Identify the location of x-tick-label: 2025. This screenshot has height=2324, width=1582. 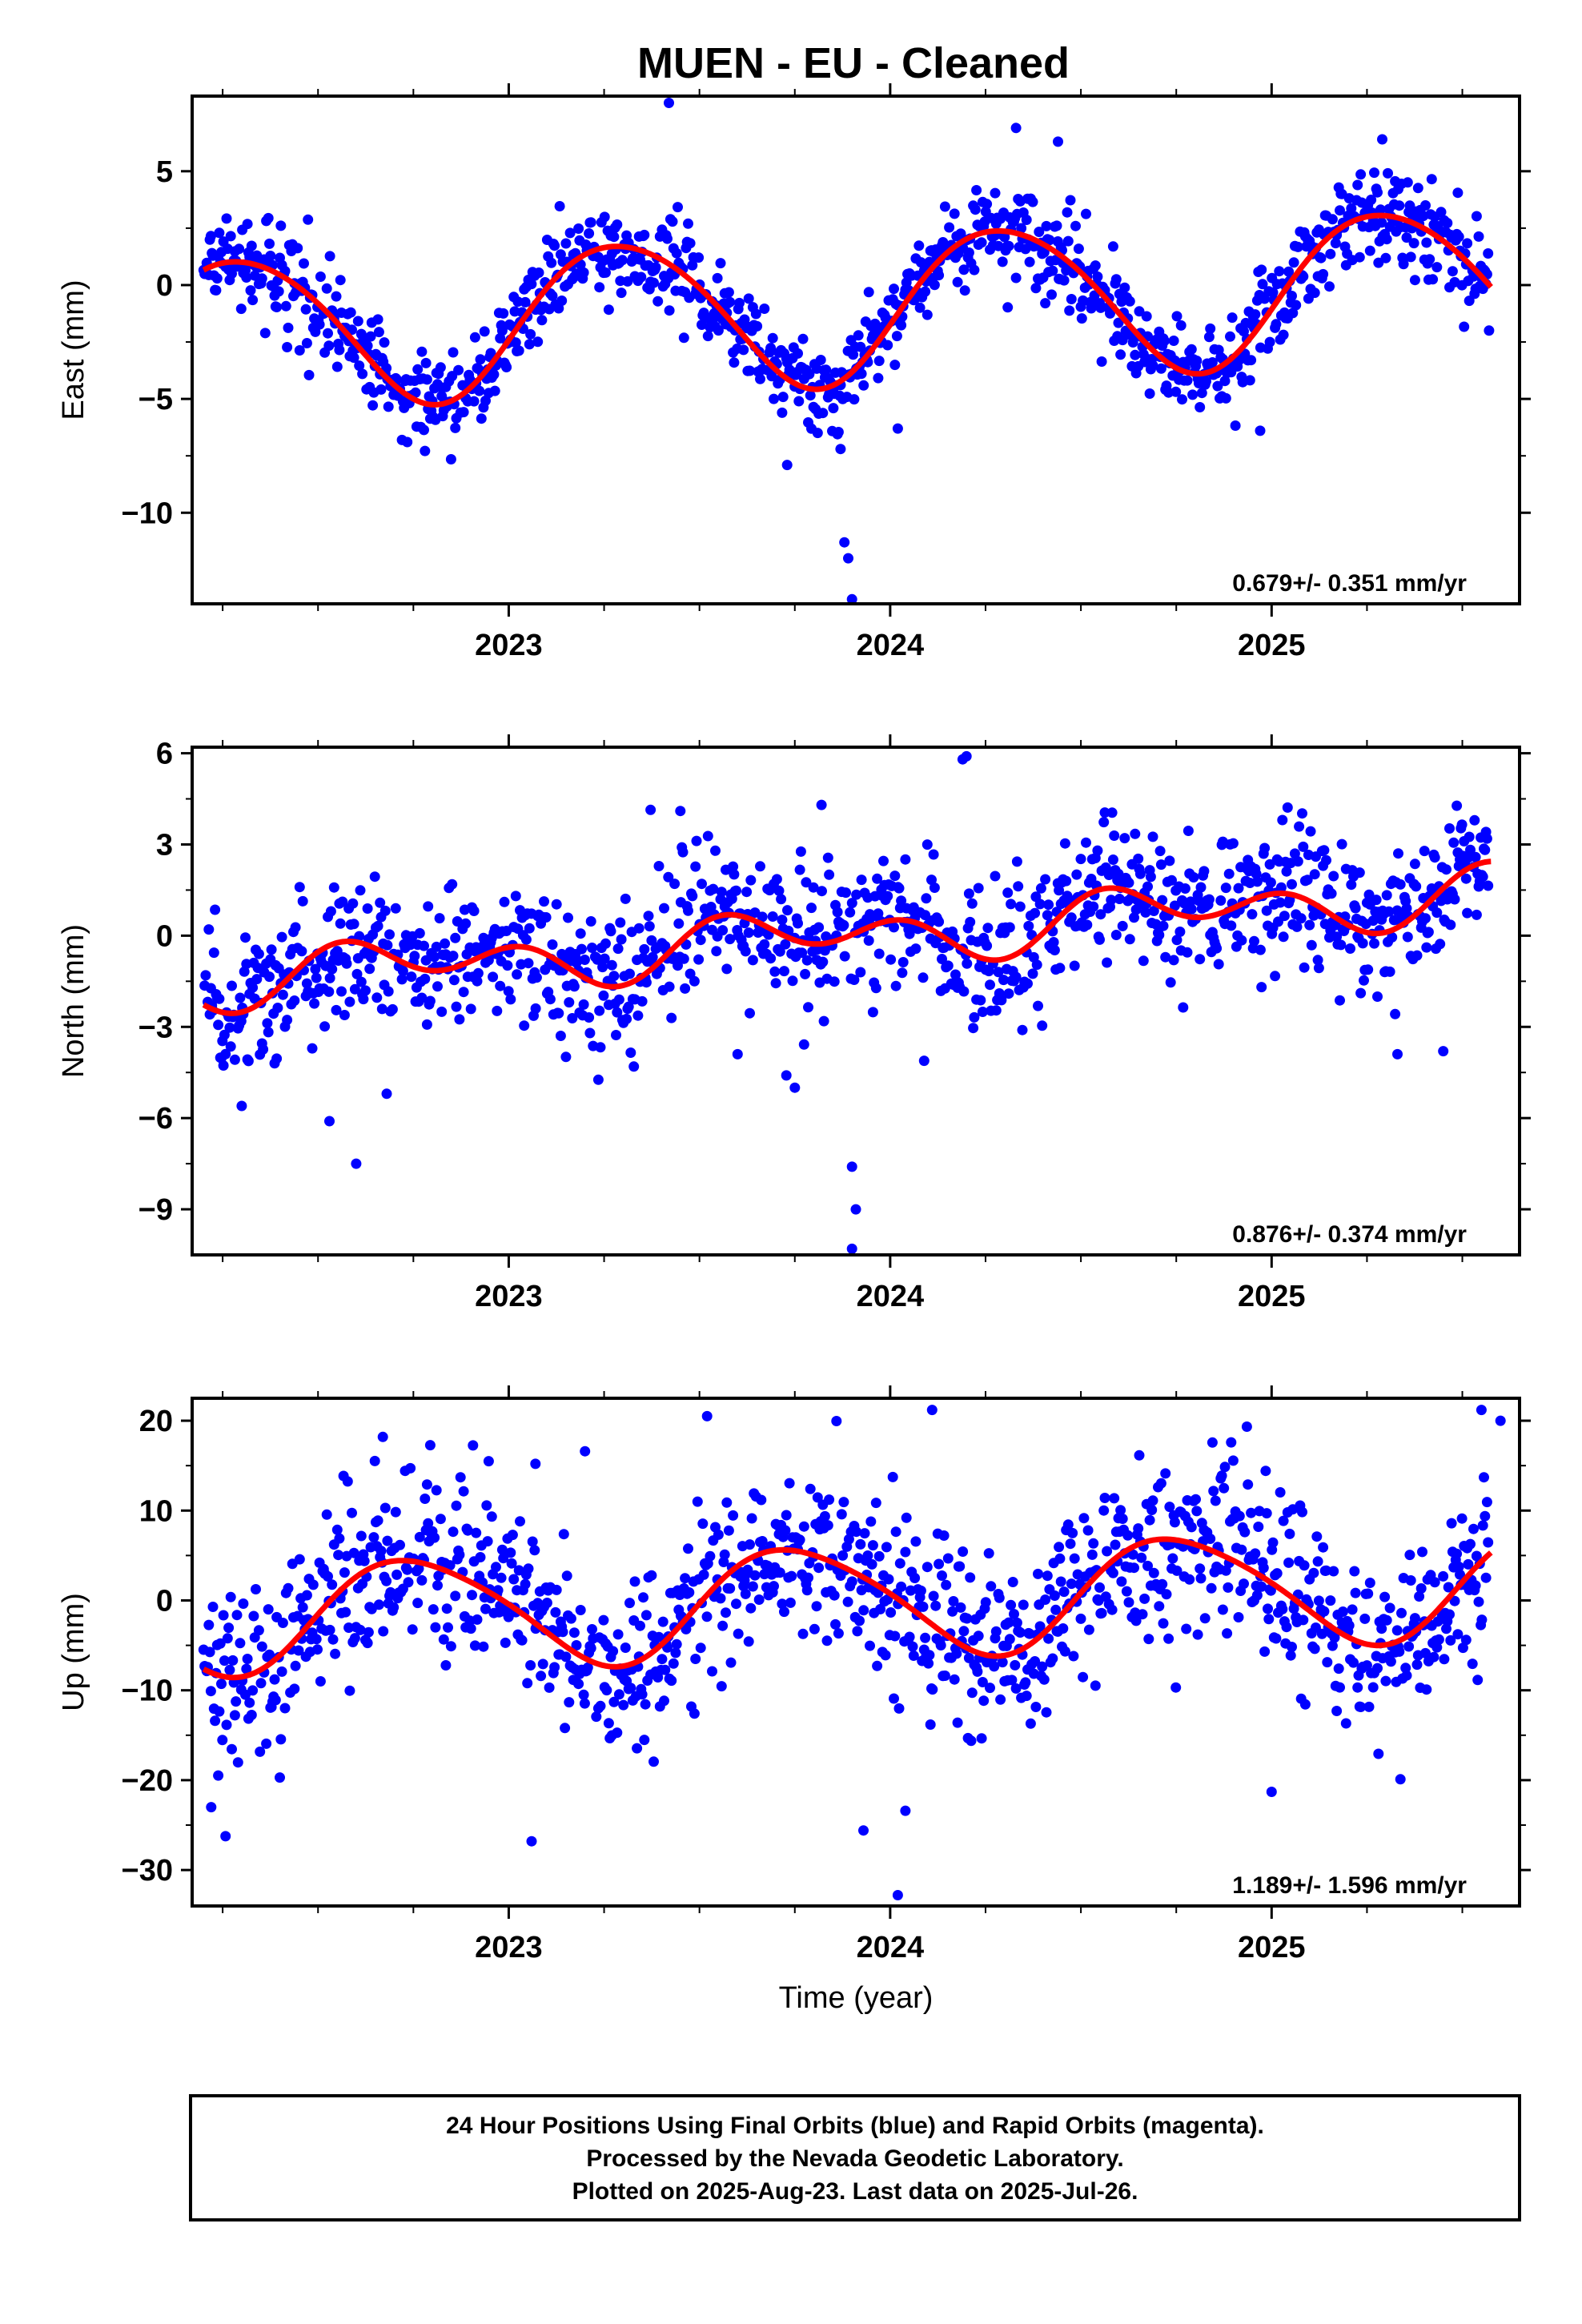
(1272, 1947).